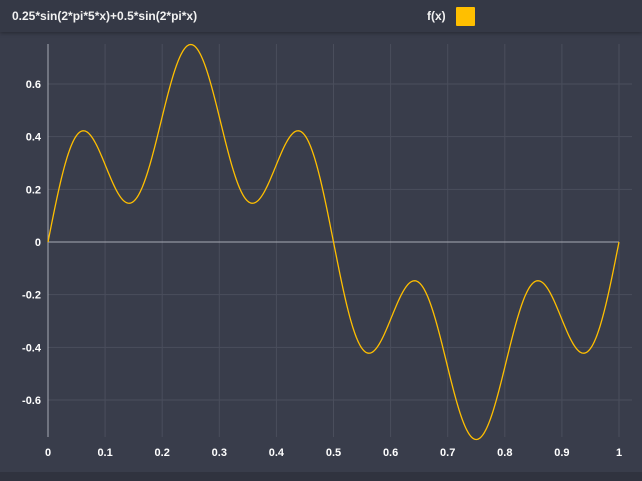 This screenshot has width=642, height=481. I want to click on function-expression: 0.25*sin(2*pi*5*x)+0.5*sin(2*pi*x), so click(105, 16).